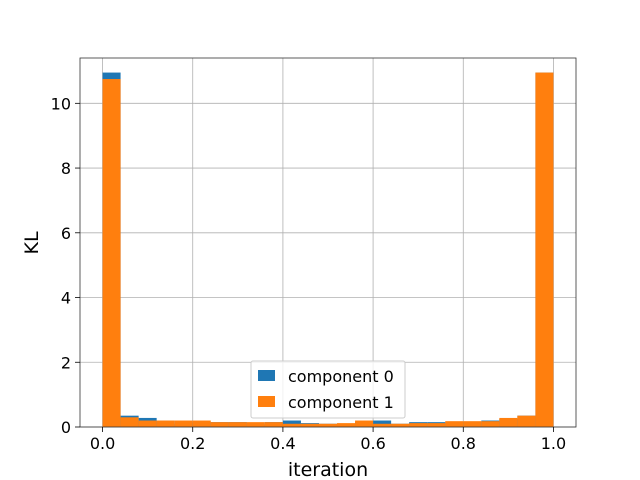  I want to click on legend-box, so click(328, 389).